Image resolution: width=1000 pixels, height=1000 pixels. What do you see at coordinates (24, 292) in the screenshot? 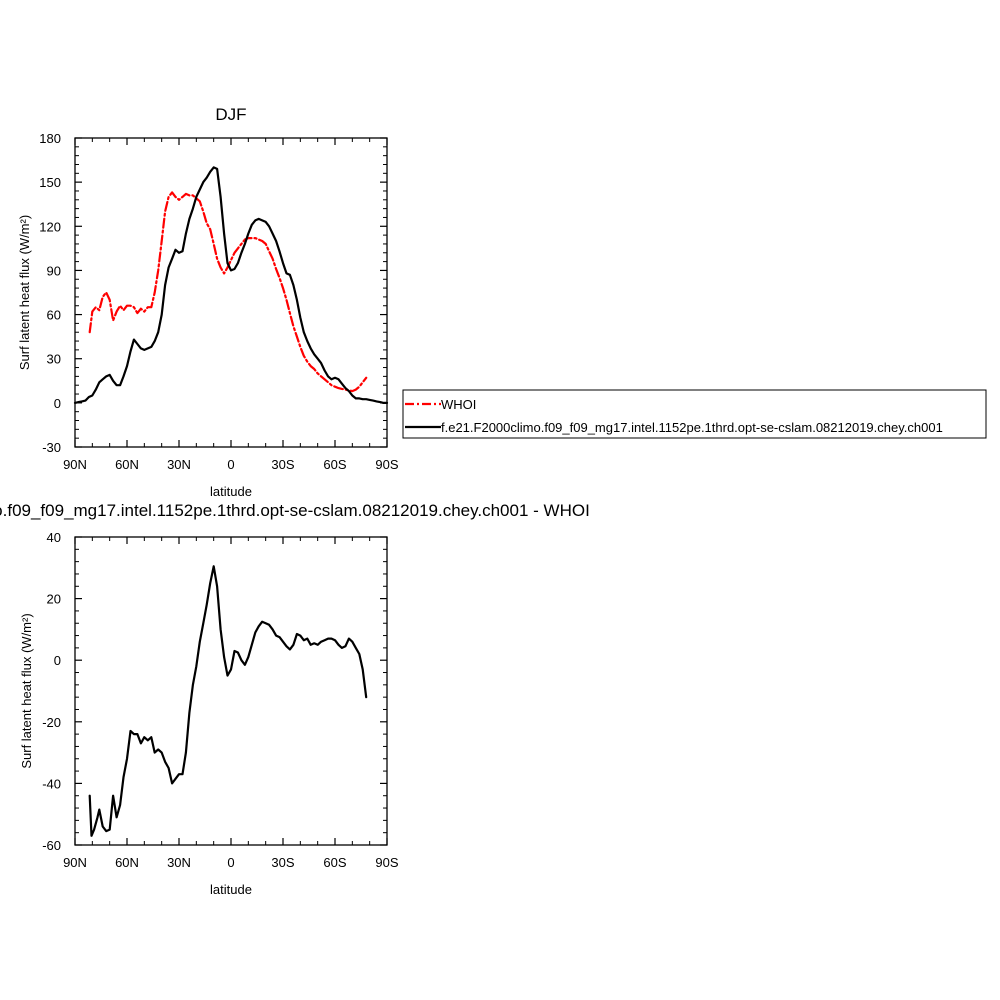
I see `top-panel-y-axis-label: Surf latent heat flux (W/m²)` at bounding box center [24, 292].